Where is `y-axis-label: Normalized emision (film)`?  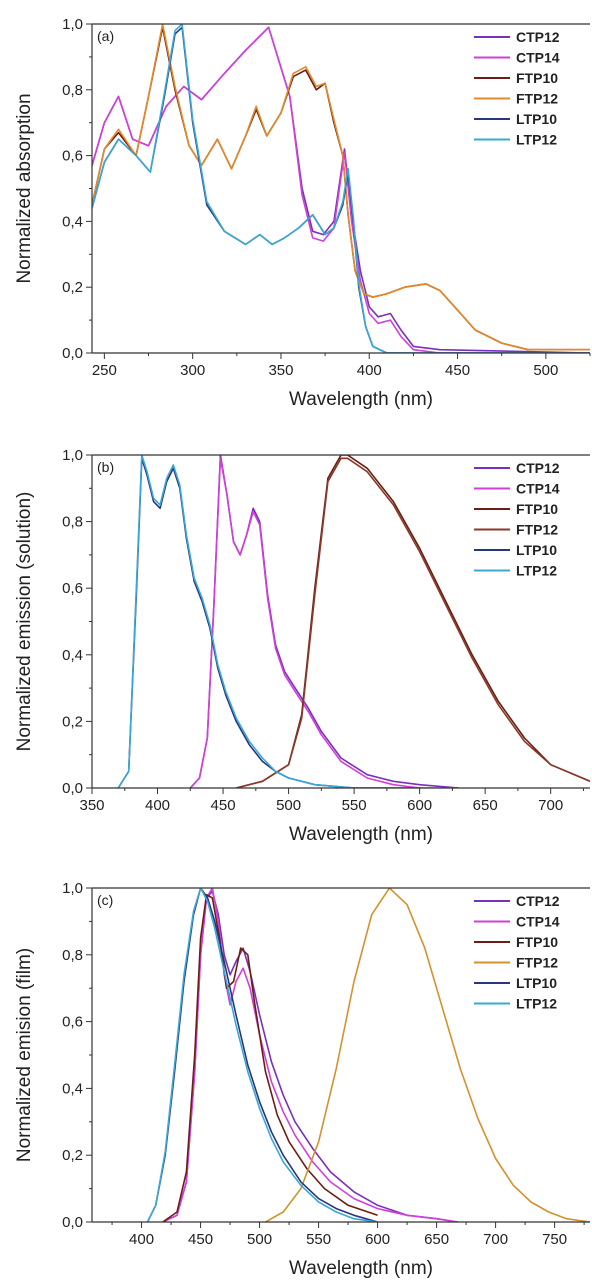 y-axis-label: Normalized emision (film) is located at coordinates (24, 1055).